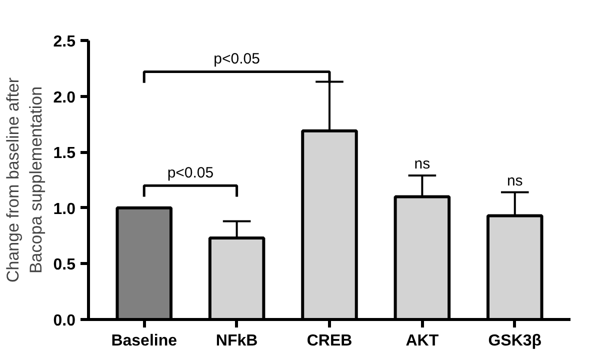  What do you see at coordinates (64, 97) in the screenshot?
I see `y-tick-label: 2.0` at bounding box center [64, 97].